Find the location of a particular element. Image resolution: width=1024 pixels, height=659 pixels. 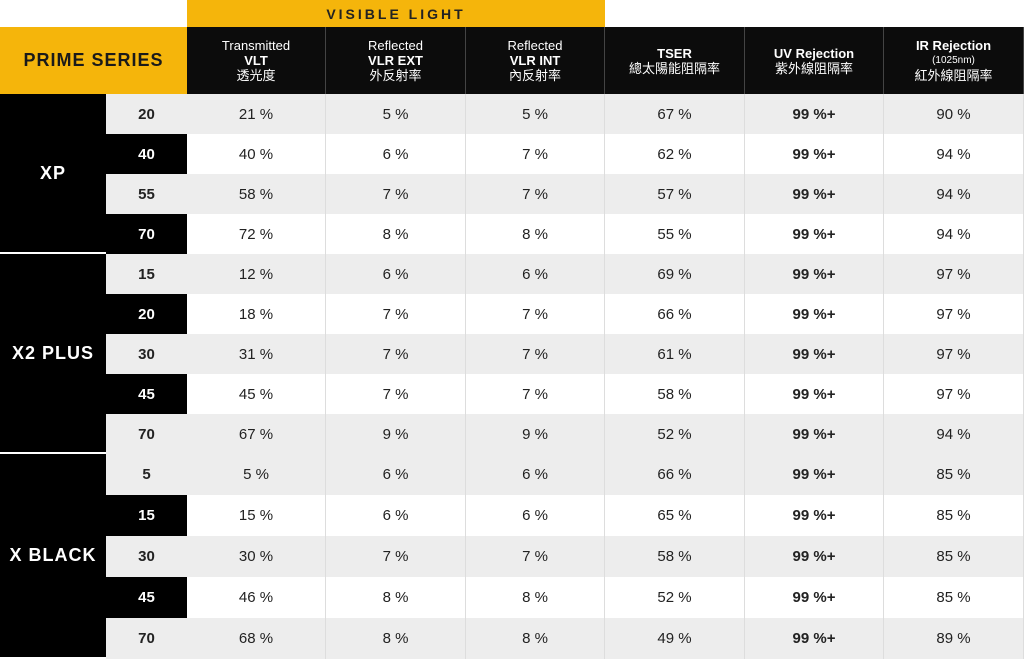

value-cell: 57 % is located at coordinates (675, 194).